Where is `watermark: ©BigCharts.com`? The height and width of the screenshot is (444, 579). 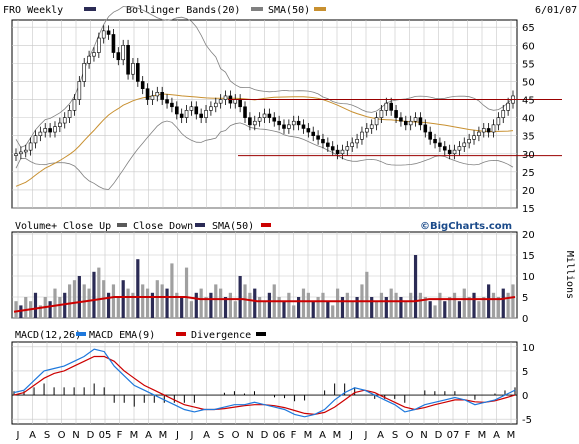
watermark: ©BigCharts.com is located at coordinates (466, 226).